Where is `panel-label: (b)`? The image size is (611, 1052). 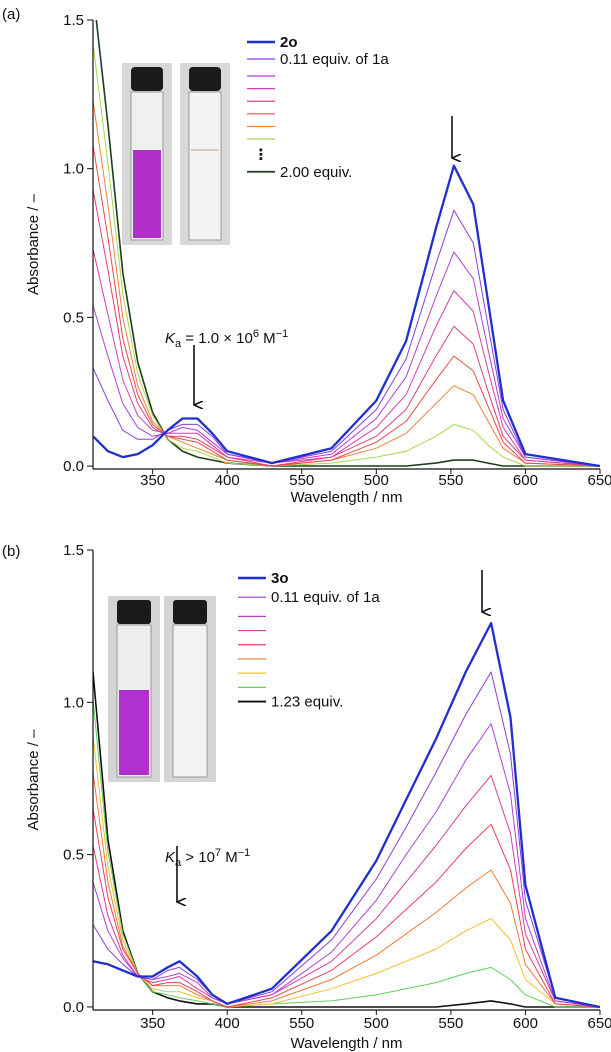
panel-label: (b) is located at coordinates (11, 551).